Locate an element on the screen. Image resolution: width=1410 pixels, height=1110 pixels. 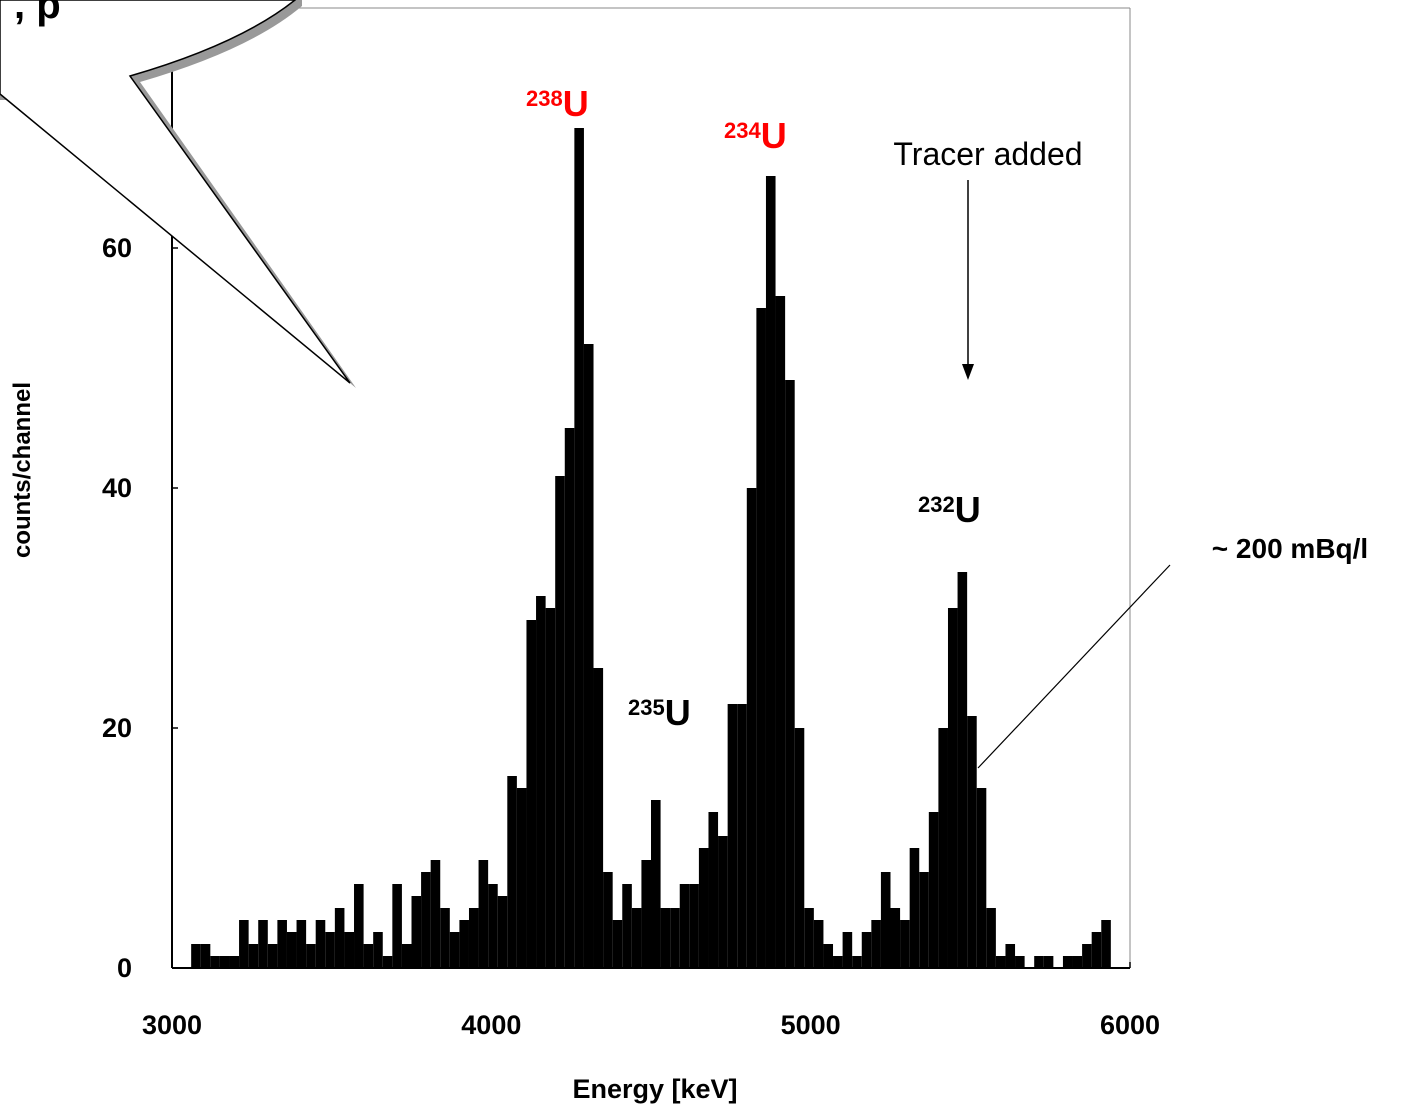
isotope-label: 238U is located at coordinates (557, 103).